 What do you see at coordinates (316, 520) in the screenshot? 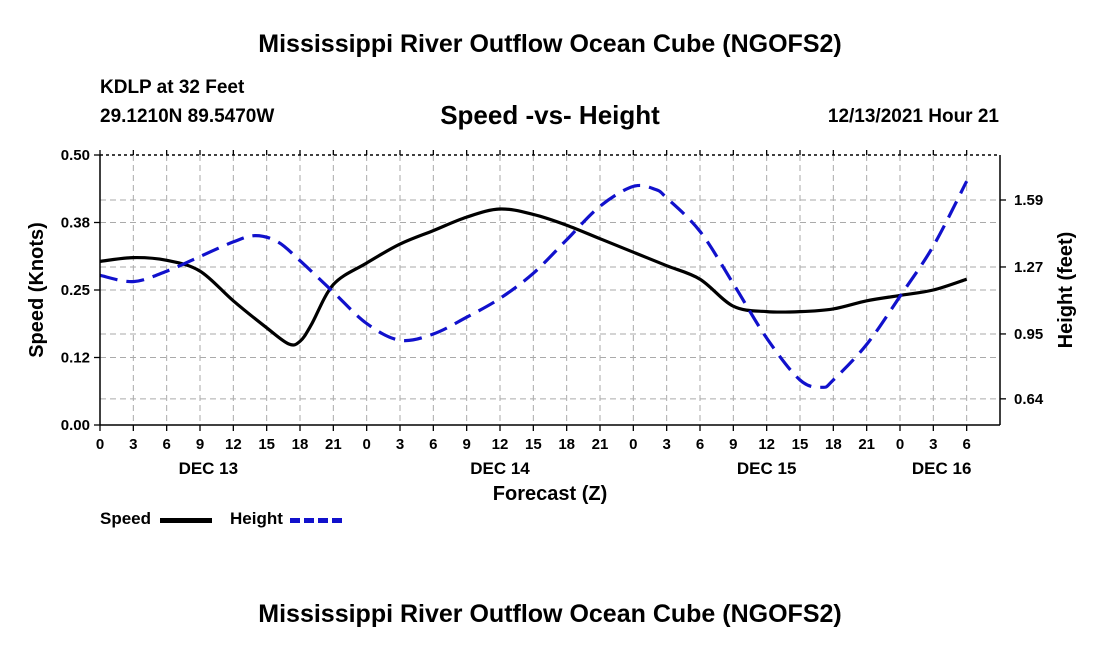
I see `legend-height-swatch` at bounding box center [316, 520].